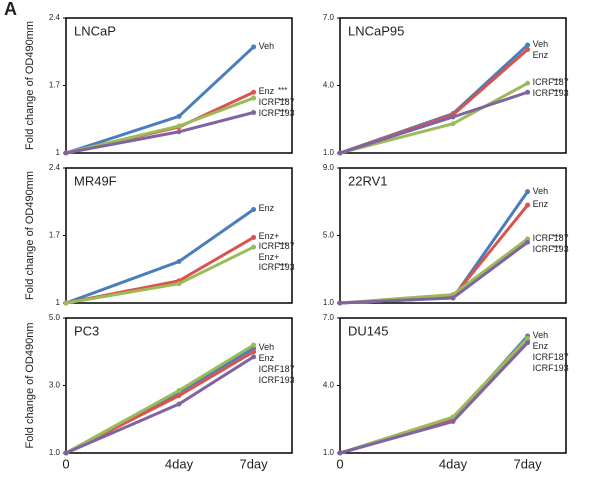 This screenshot has width=600, height=477. Describe the element at coordinates (55, 385) in the screenshot. I see `y-tick-label: 3.0` at that location.